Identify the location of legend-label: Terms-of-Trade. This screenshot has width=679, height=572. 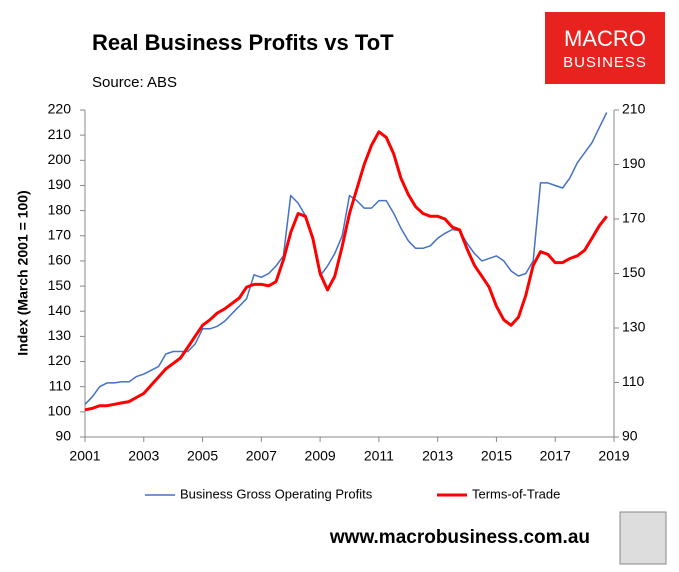
(516, 493).